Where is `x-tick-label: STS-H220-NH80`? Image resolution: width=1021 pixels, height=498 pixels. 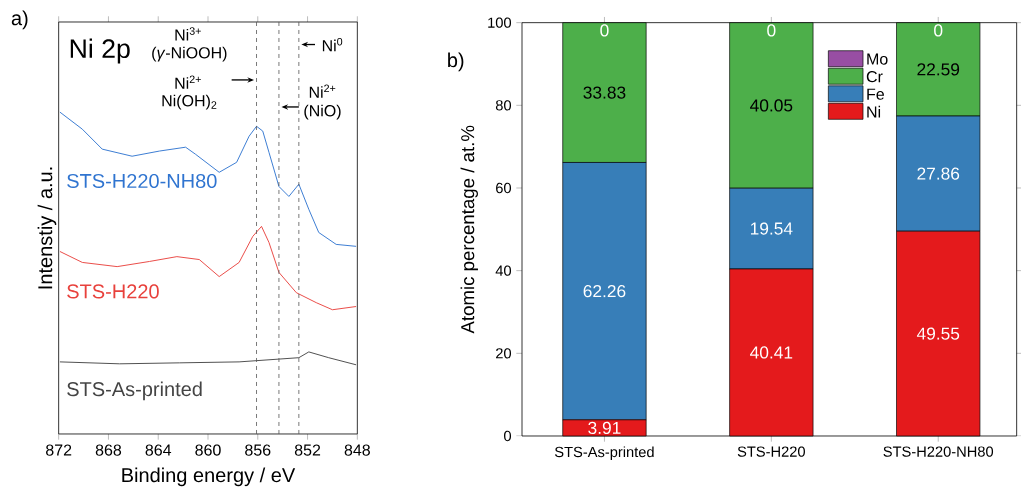 x-tick-label: STS-H220-NH80 is located at coordinates (938, 451).